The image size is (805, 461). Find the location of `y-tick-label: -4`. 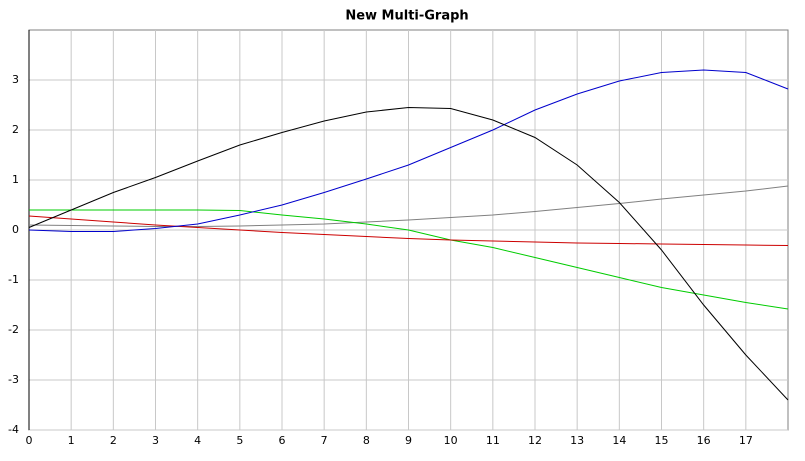

y-tick-label: -4 is located at coordinates (13, 429).